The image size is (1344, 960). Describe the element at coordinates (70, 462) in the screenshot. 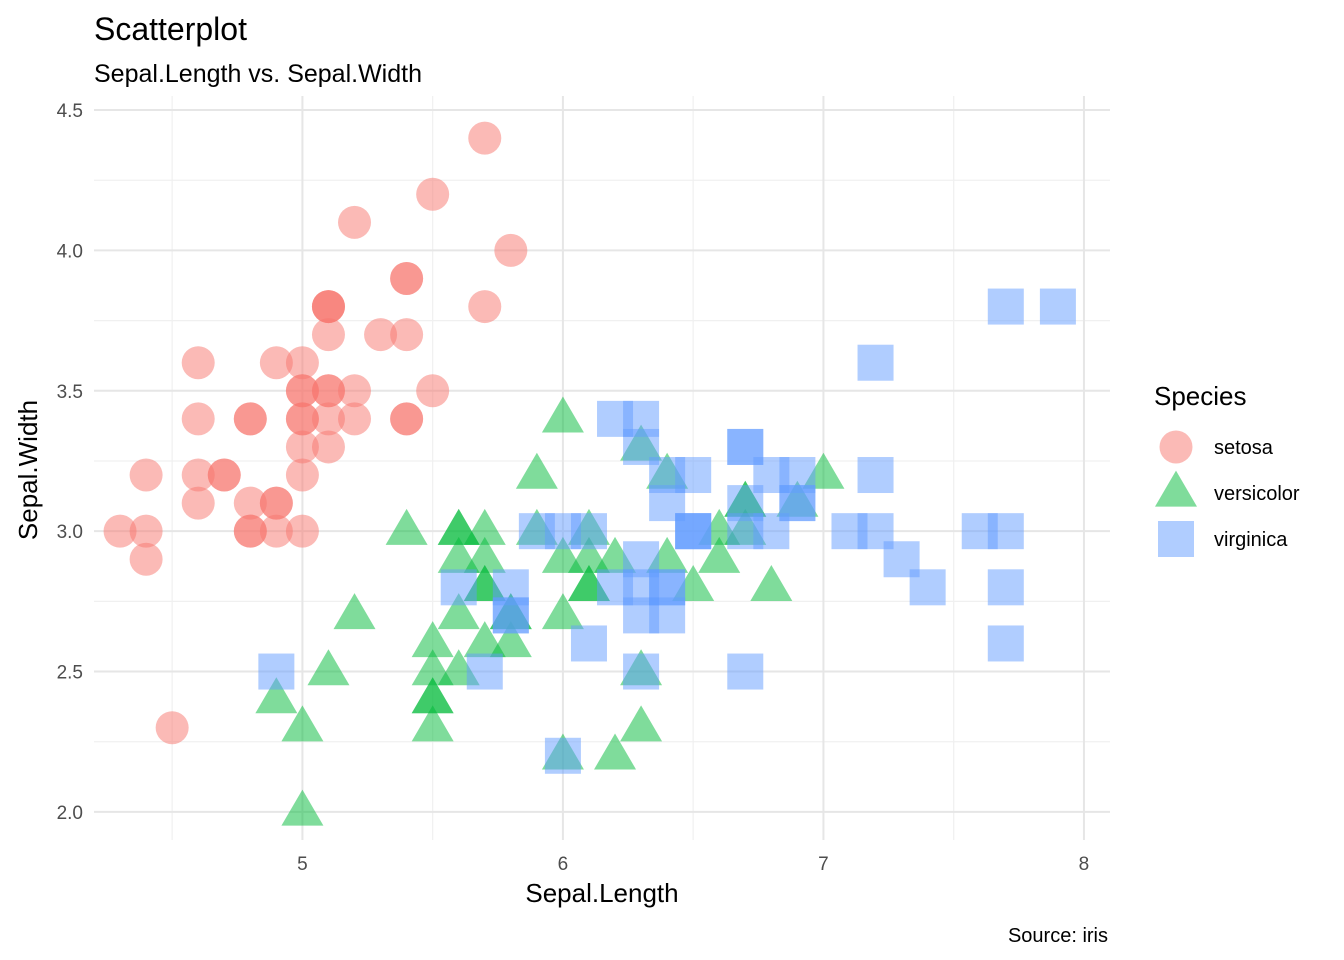

I see `y-axis-tick-labels: 2.0 2.5 3.0 3.5 4.0 4.5` at that location.